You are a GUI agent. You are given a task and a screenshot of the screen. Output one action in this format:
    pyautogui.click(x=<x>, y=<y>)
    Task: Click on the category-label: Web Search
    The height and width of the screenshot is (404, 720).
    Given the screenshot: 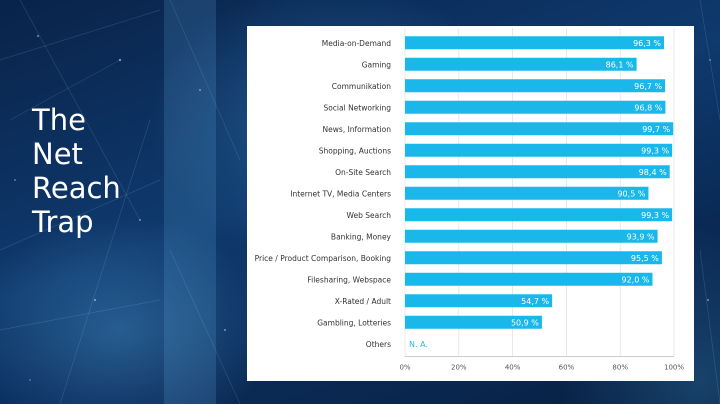 What is the action you would take?
    pyautogui.click(x=368, y=215)
    